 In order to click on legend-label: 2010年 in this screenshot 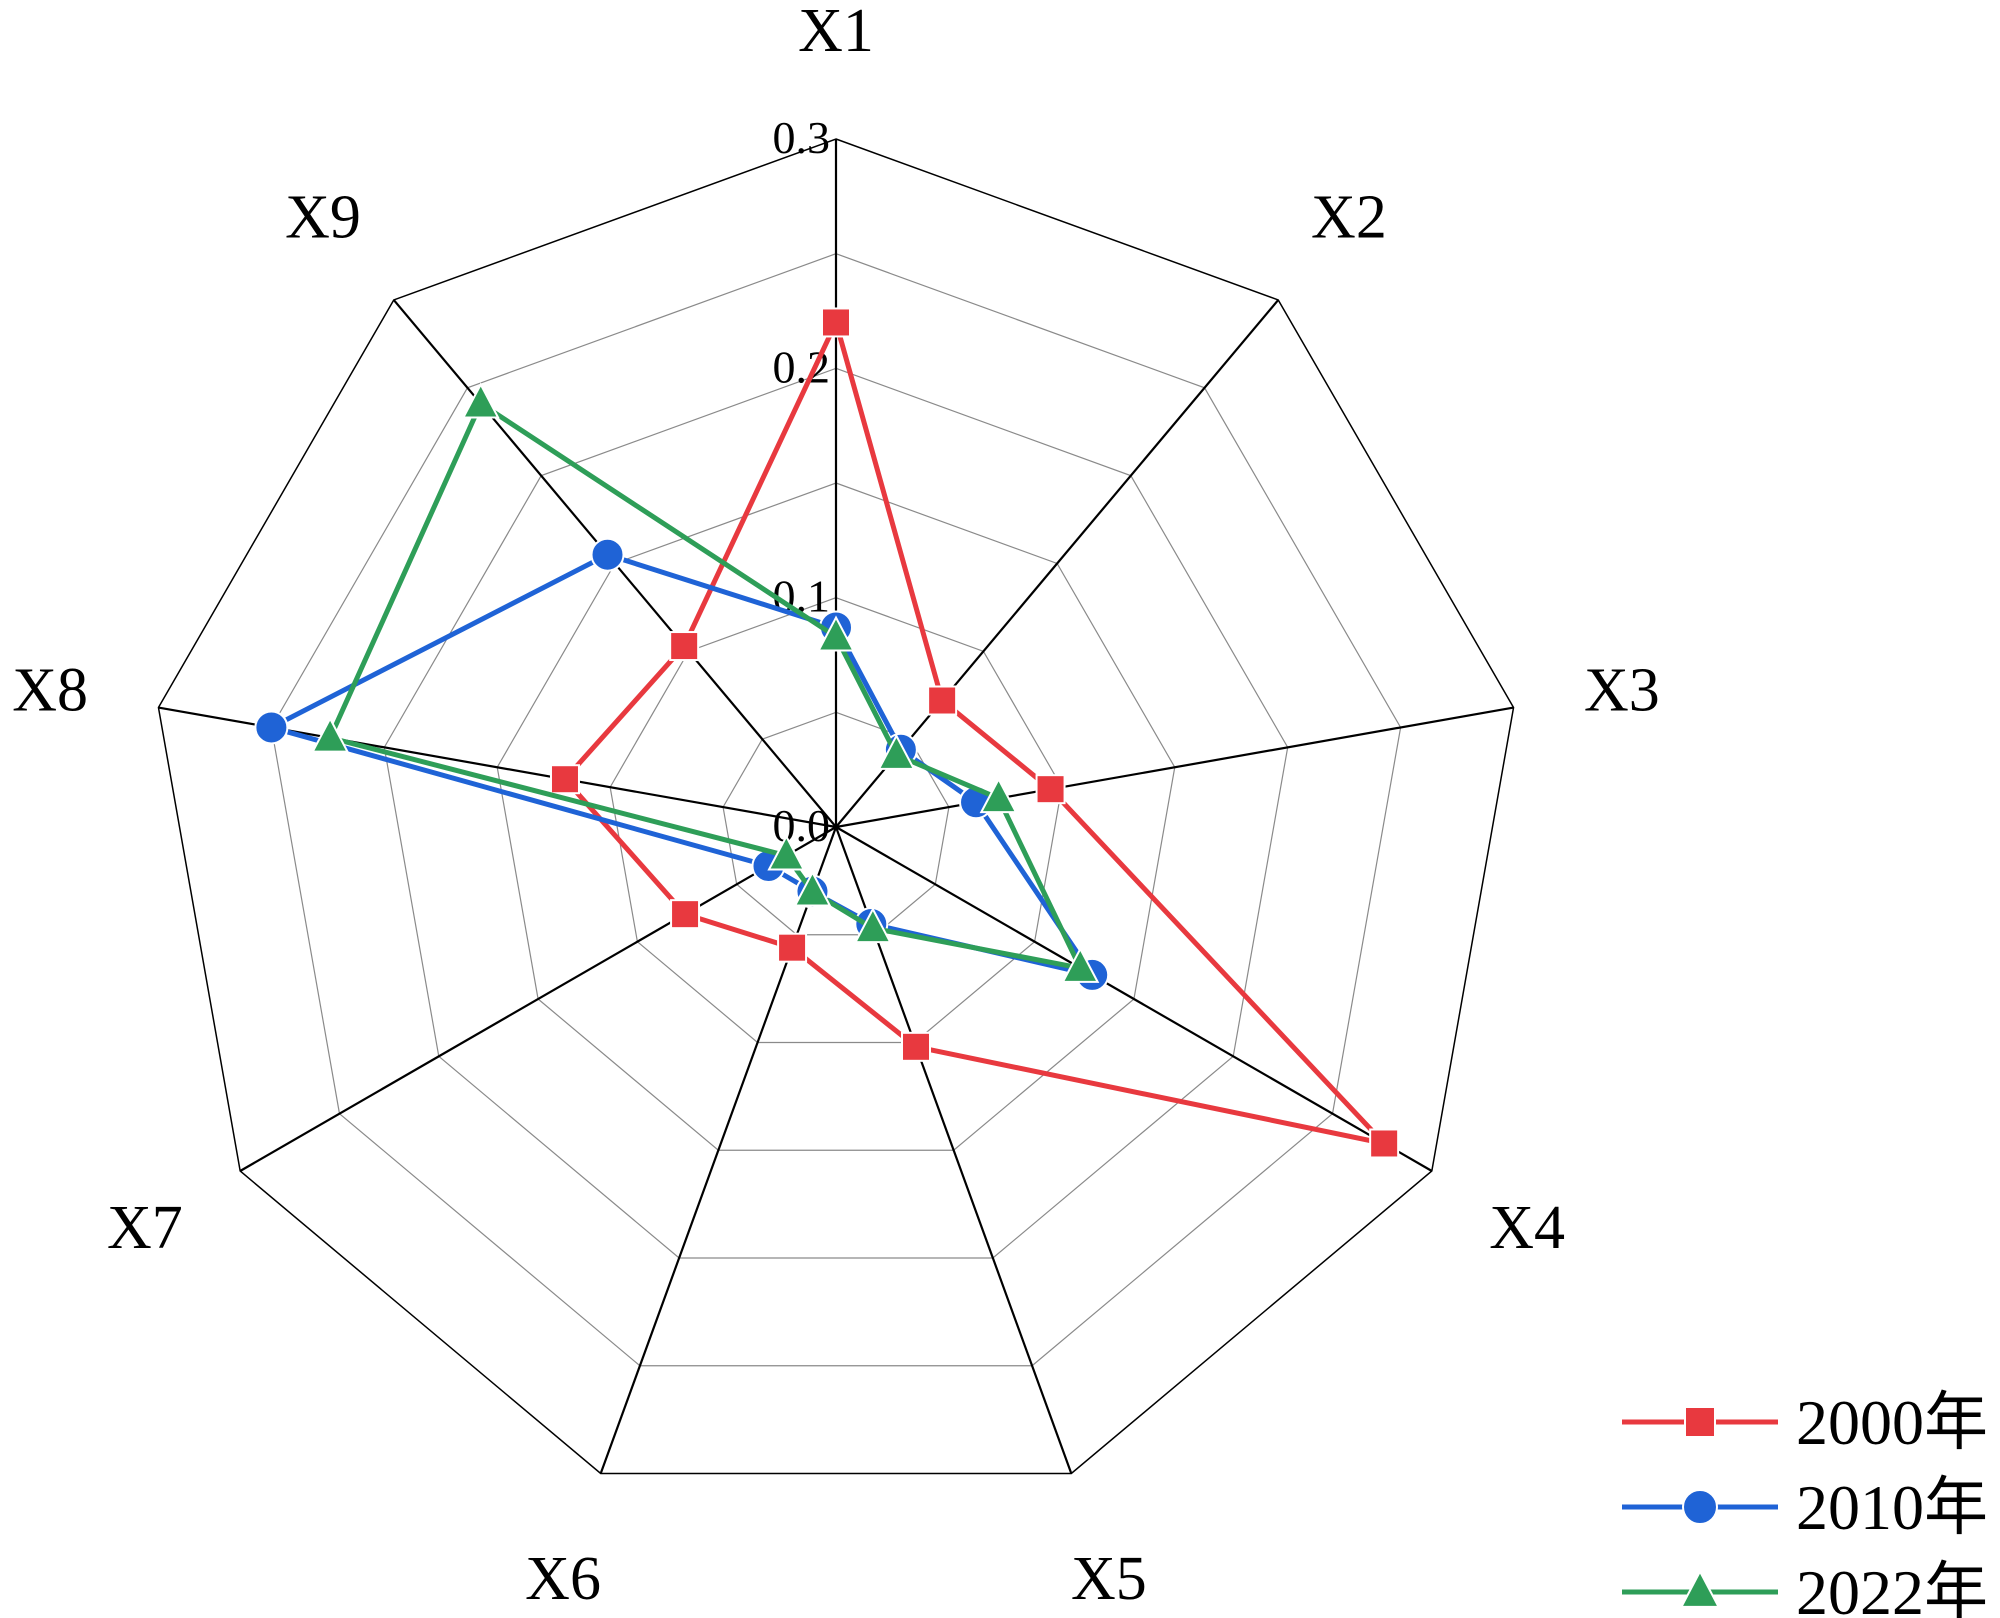, I will do `click(1892, 1507)`.